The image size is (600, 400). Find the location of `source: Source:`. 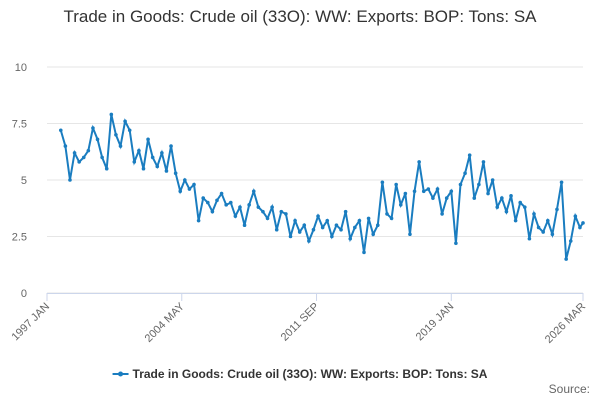

source: Source: is located at coordinates (569, 389).